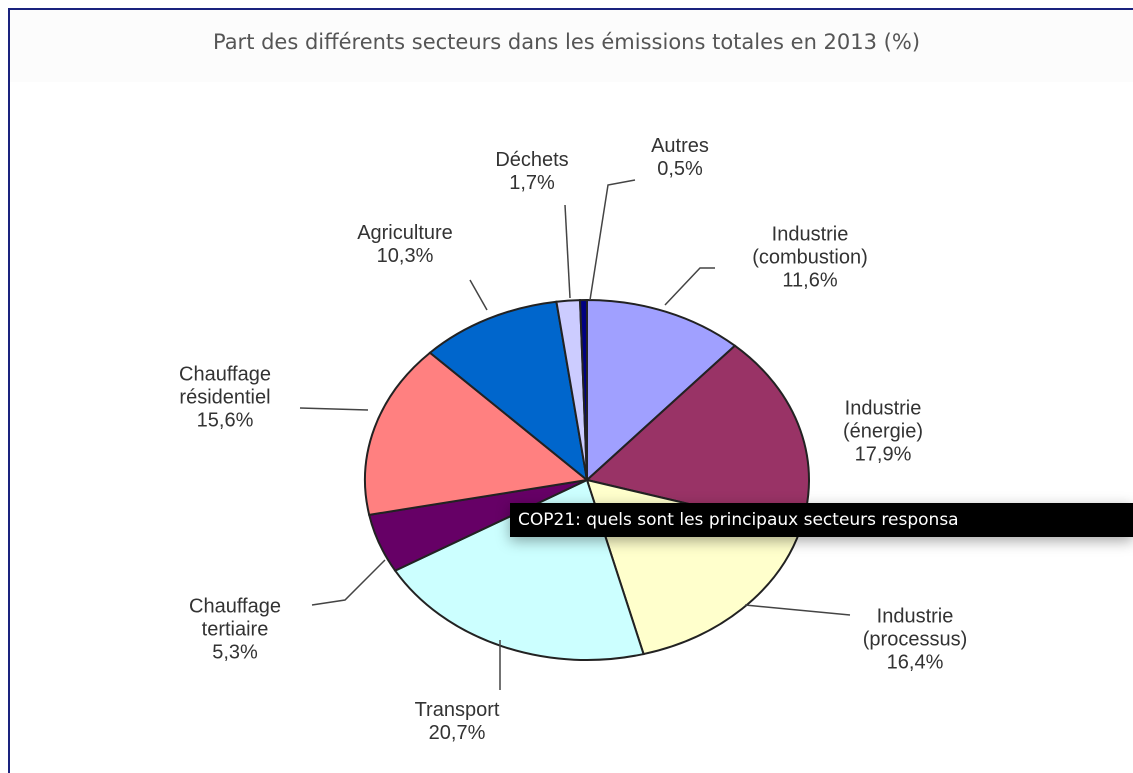 This screenshot has width=1133, height=773. Describe the element at coordinates (915, 628) in the screenshot. I see `category-label: Industrie (processus)` at that location.